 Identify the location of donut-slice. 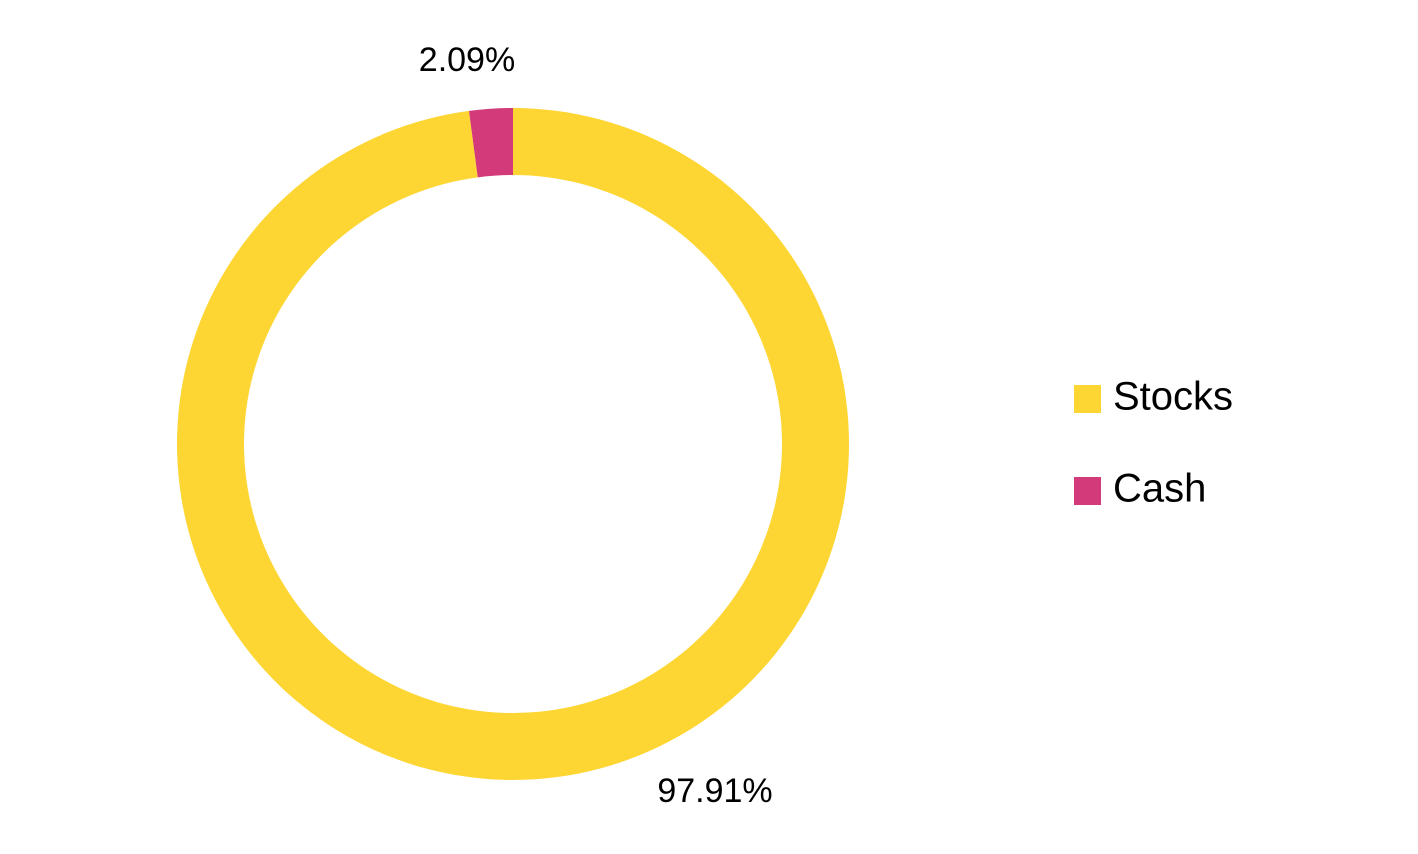
(491, 143).